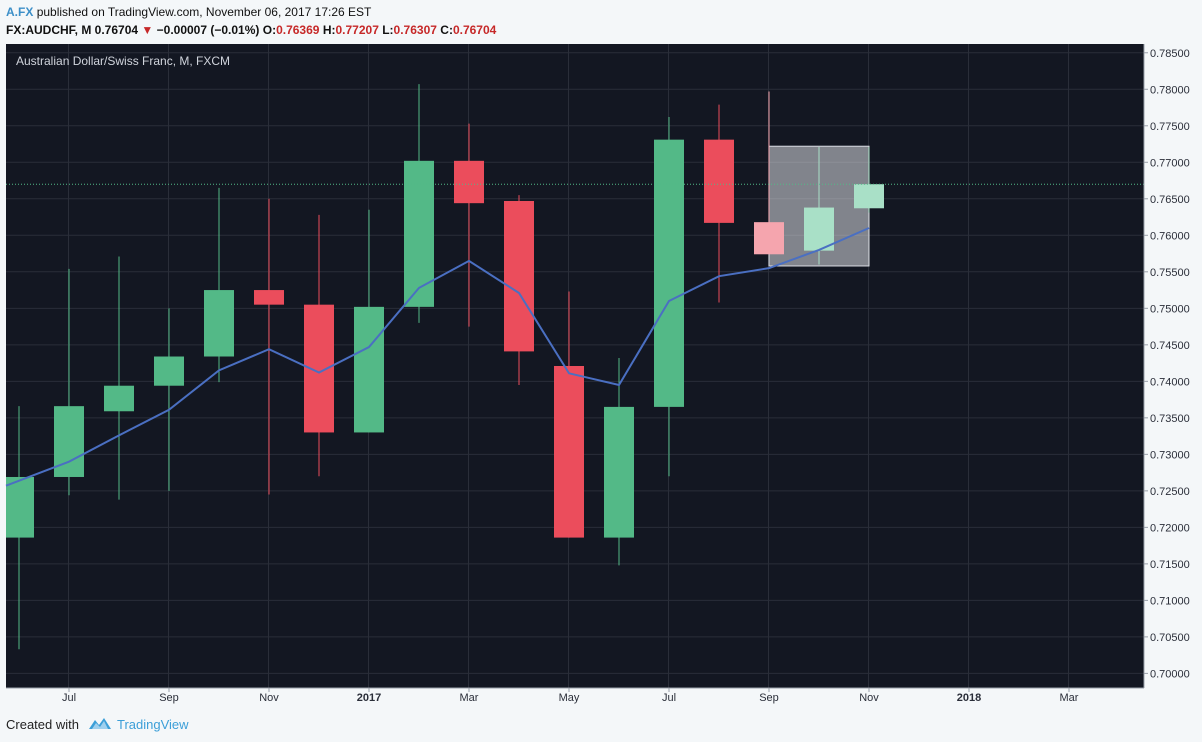  What do you see at coordinates (1170, 601) in the screenshot?
I see `price-tick-label: 0.71000` at bounding box center [1170, 601].